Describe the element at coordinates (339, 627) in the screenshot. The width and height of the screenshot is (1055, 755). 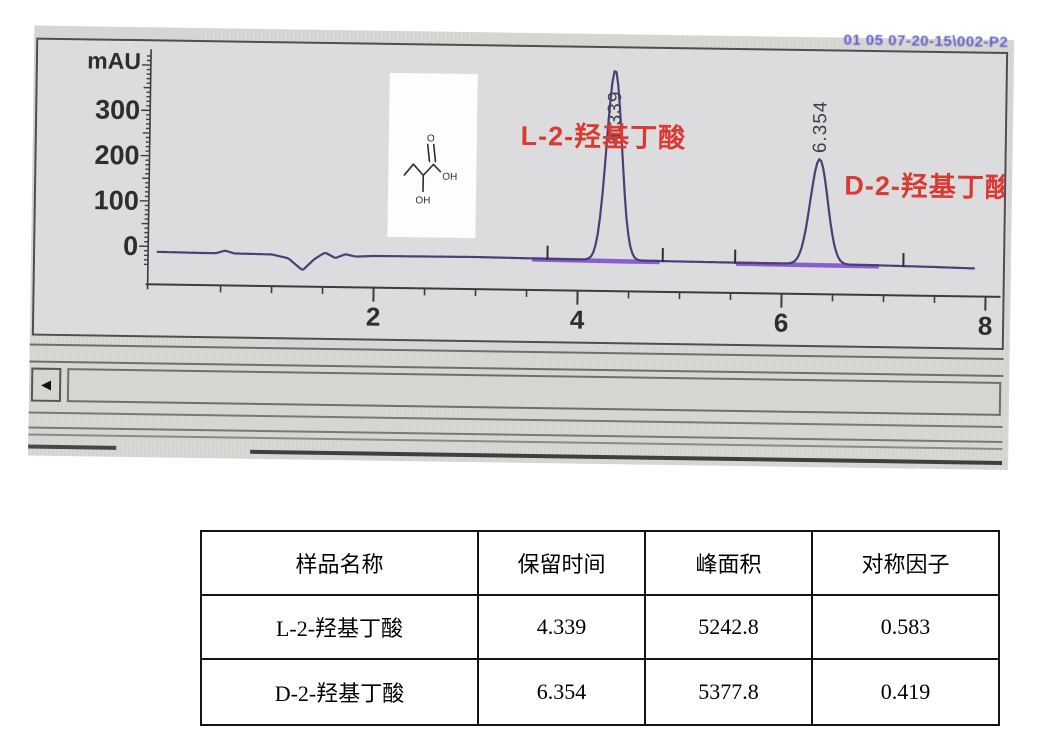
I see `table-cell: L-2-羟基丁酸` at that location.